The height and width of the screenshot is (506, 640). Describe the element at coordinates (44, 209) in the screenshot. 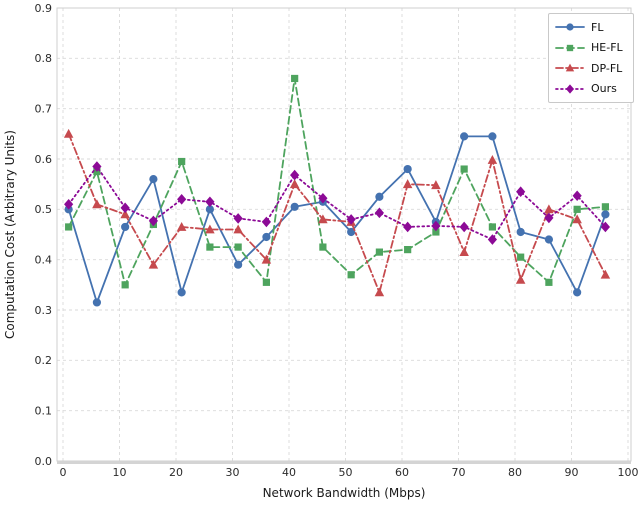

I see `y-tick-label: 0.5` at that location.